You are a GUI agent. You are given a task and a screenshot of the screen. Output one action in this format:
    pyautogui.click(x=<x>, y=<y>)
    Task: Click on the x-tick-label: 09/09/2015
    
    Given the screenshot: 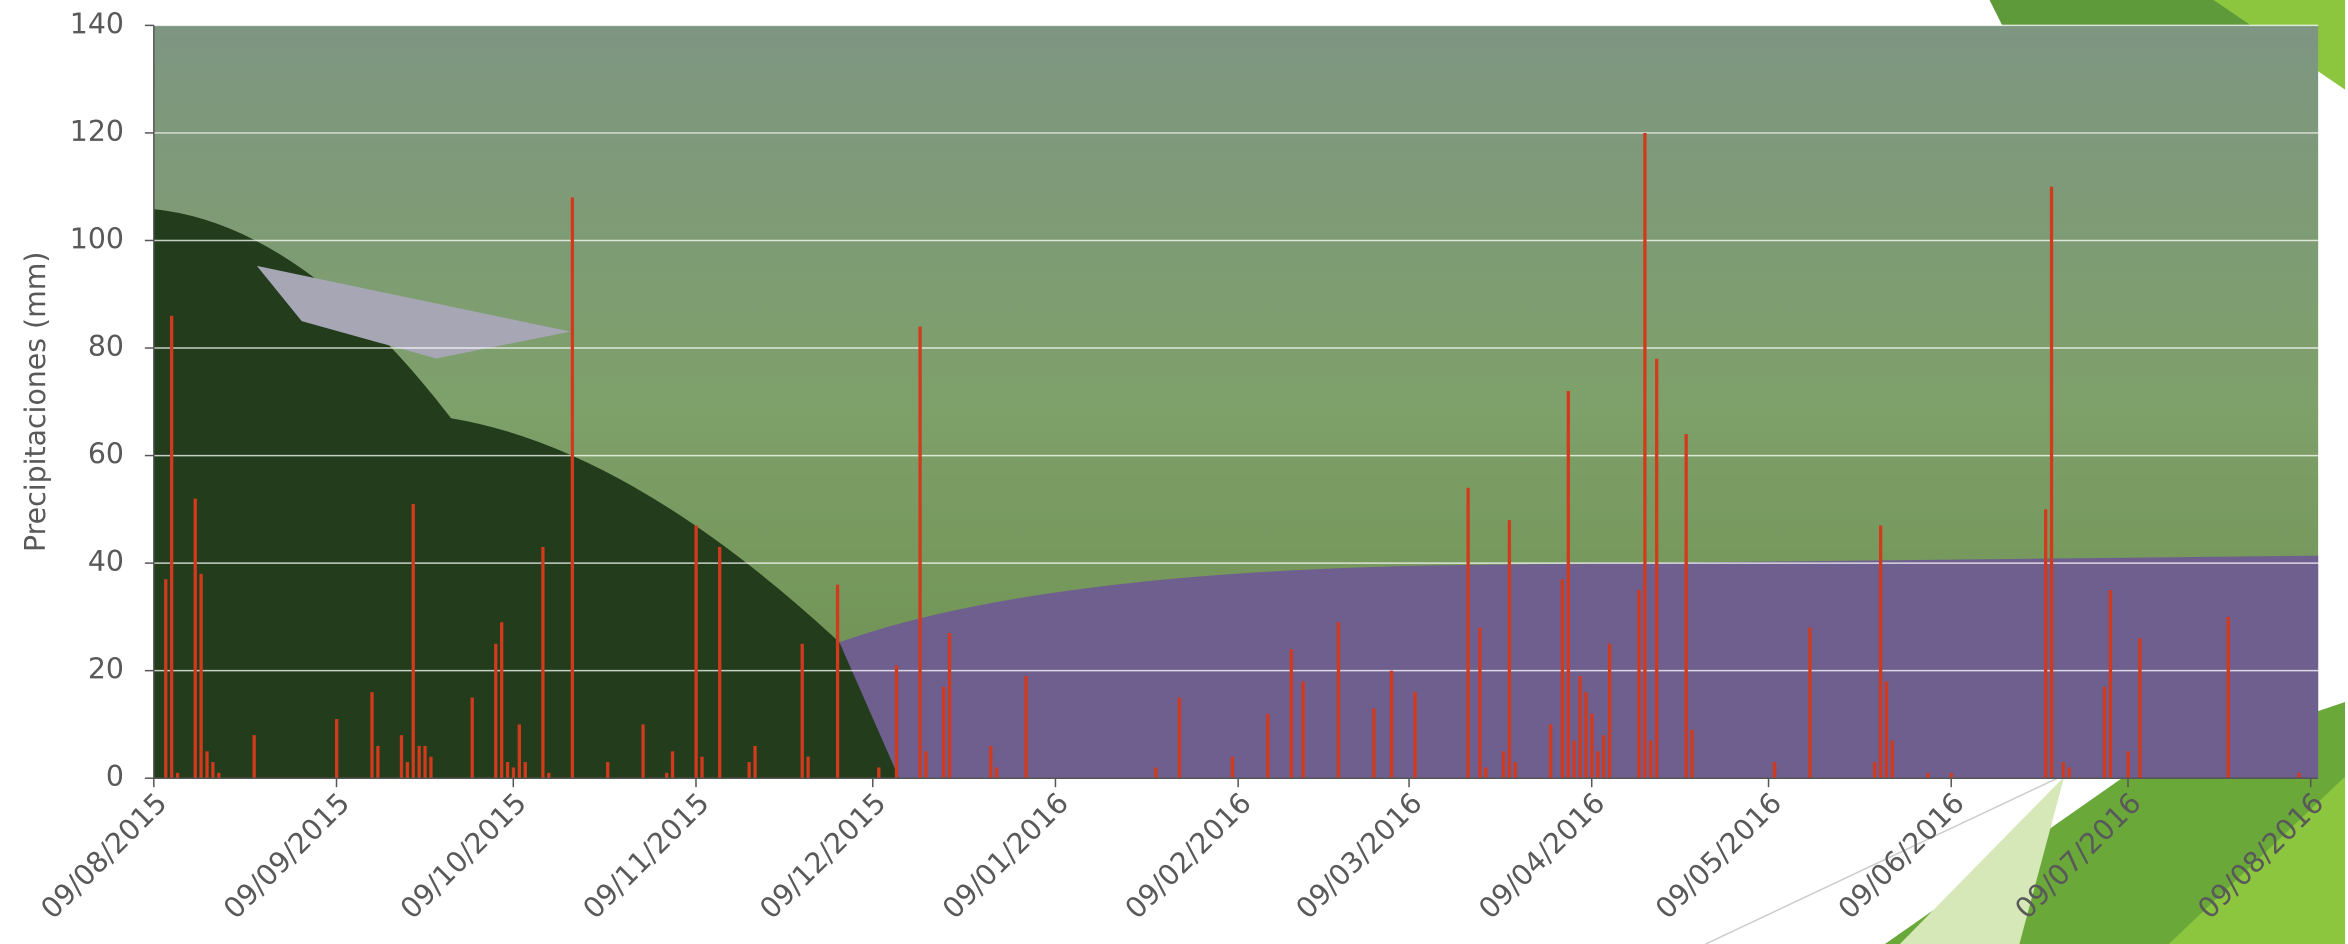 What is the action you would take?
    pyautogui.click(x=286, y=855)
    